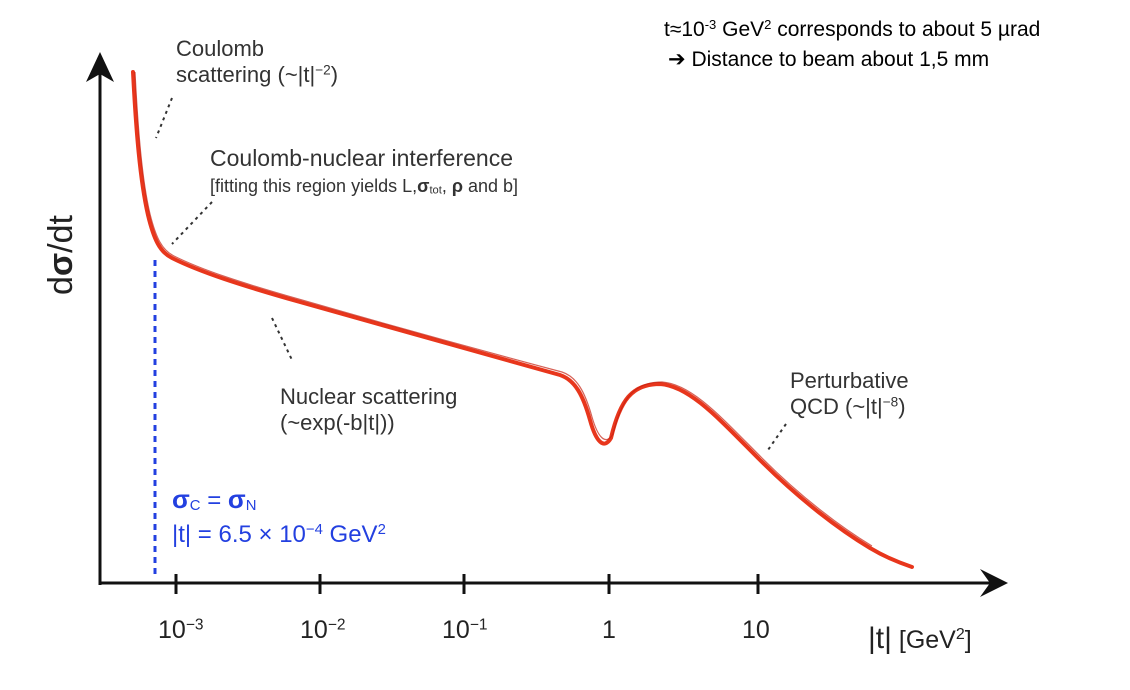 The width and height of the screenshot is (1130, 690). I want to click on rho: ρ, so click(457, 186).